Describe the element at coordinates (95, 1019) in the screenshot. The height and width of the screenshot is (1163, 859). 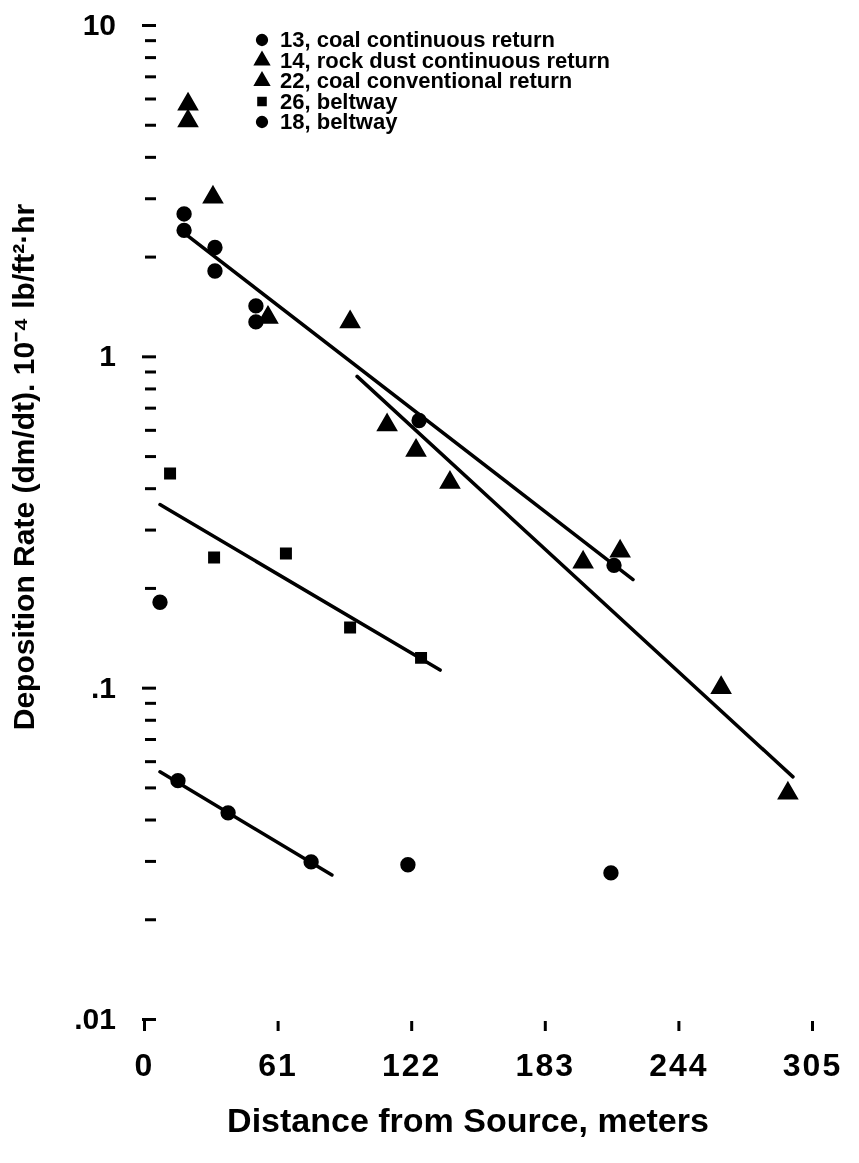
I see `y-tick-label: .01` at that location.